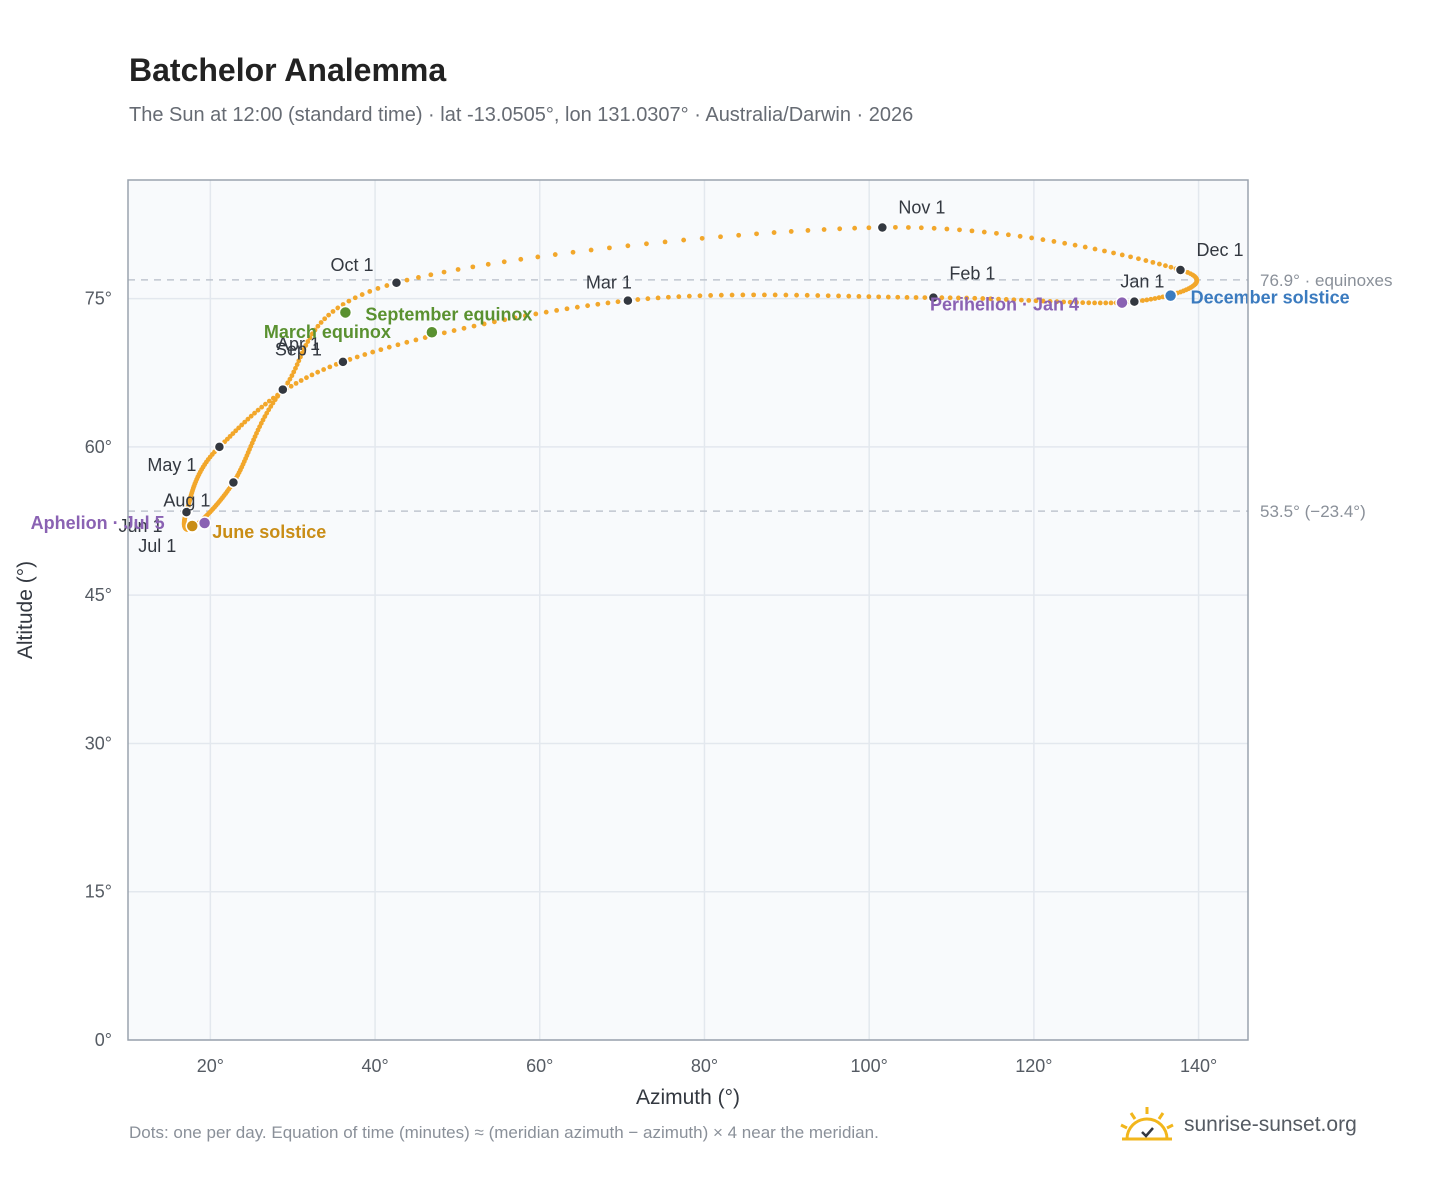 Image resolution: width=1448 pixels, height=1188 pixels. I want to click on x-axis-label: Azimuth (°), so click(688, 1097).